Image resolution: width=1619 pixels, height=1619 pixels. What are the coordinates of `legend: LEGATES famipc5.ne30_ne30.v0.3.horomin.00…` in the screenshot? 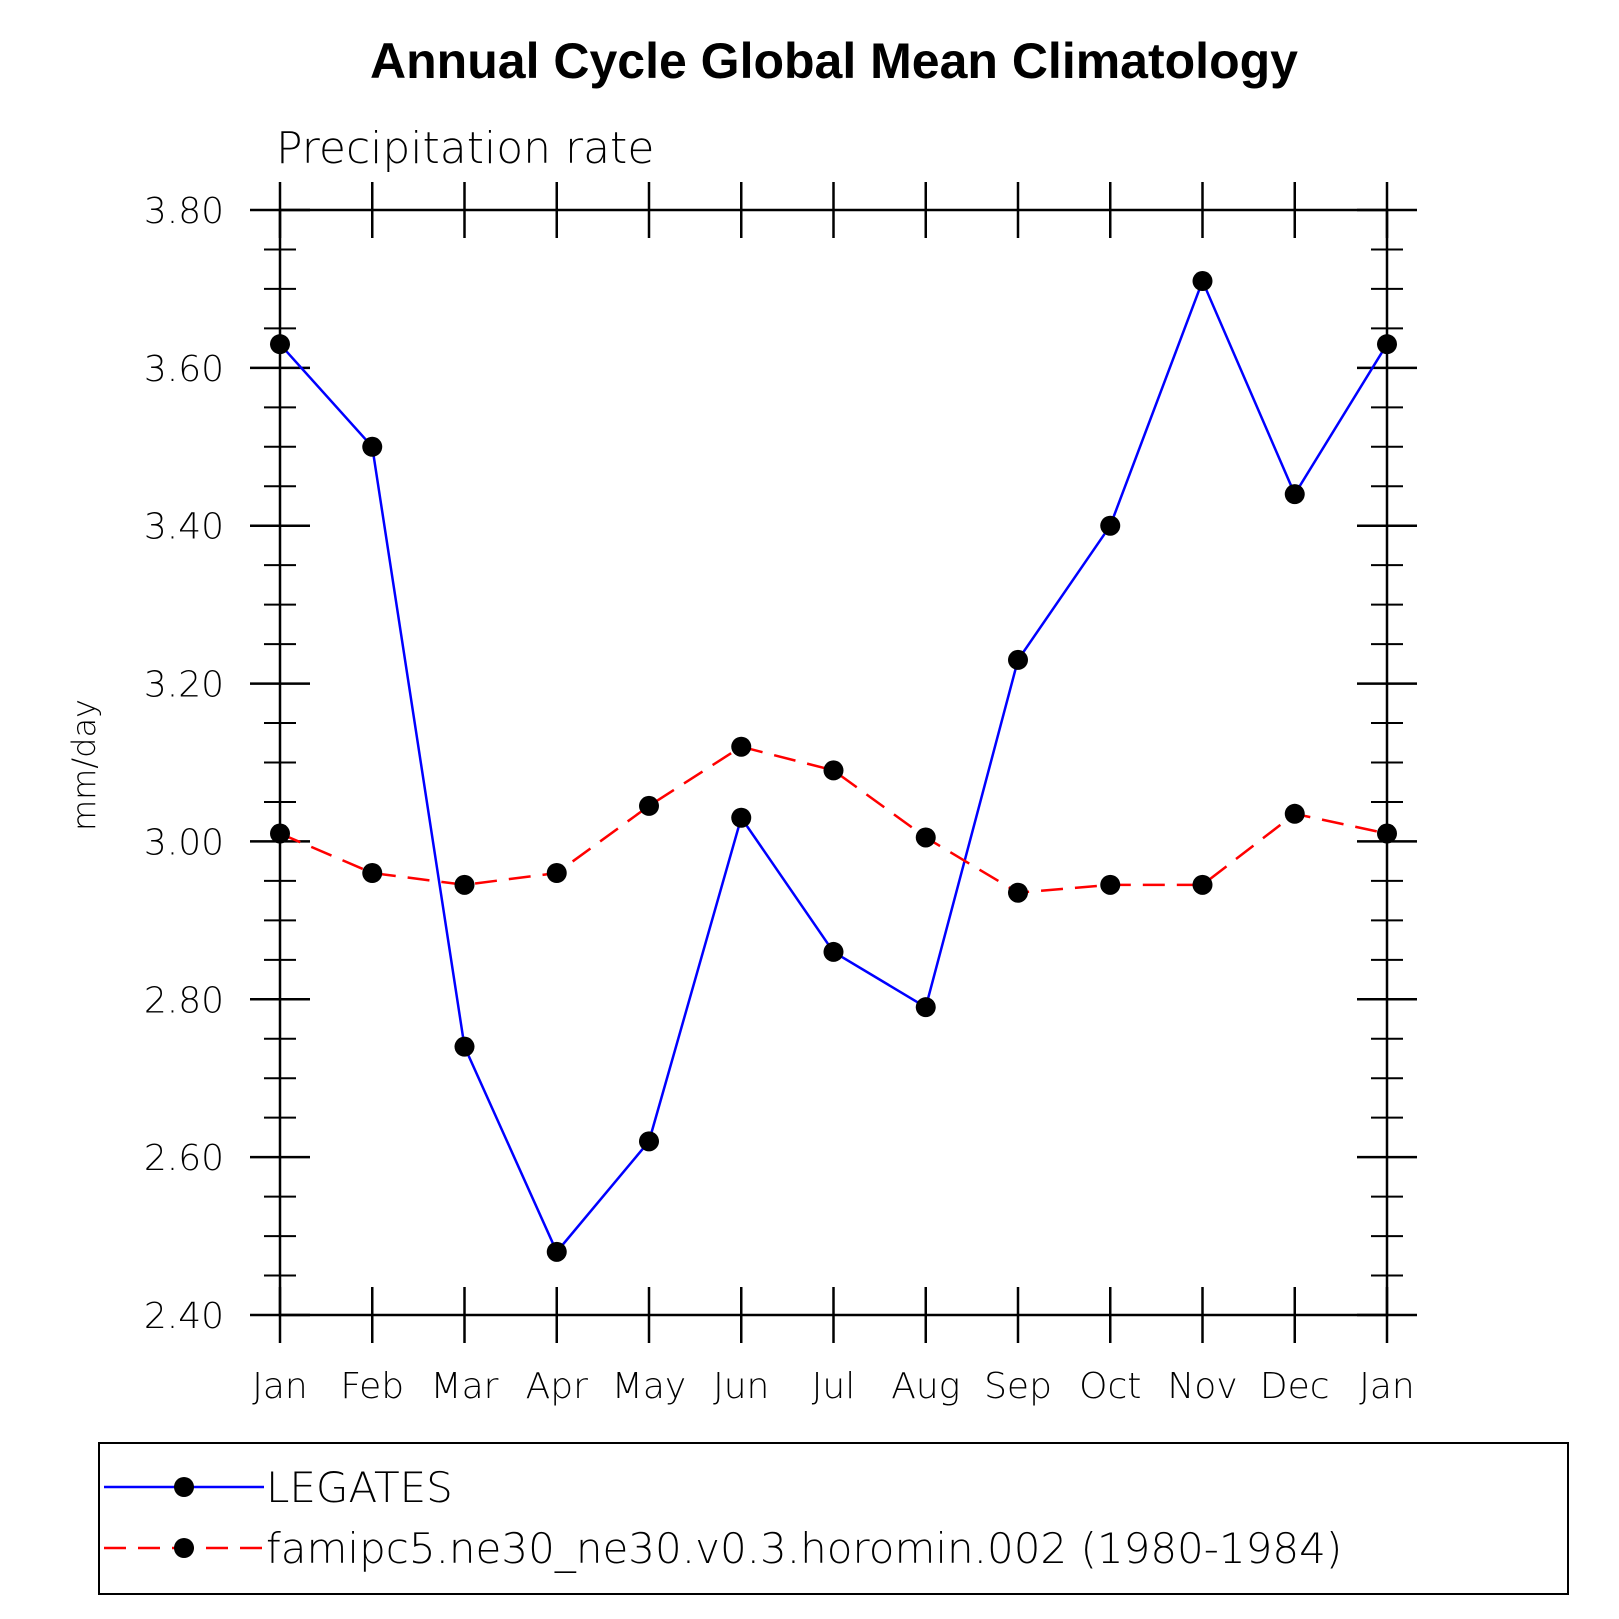 It's located at (723, 1518).